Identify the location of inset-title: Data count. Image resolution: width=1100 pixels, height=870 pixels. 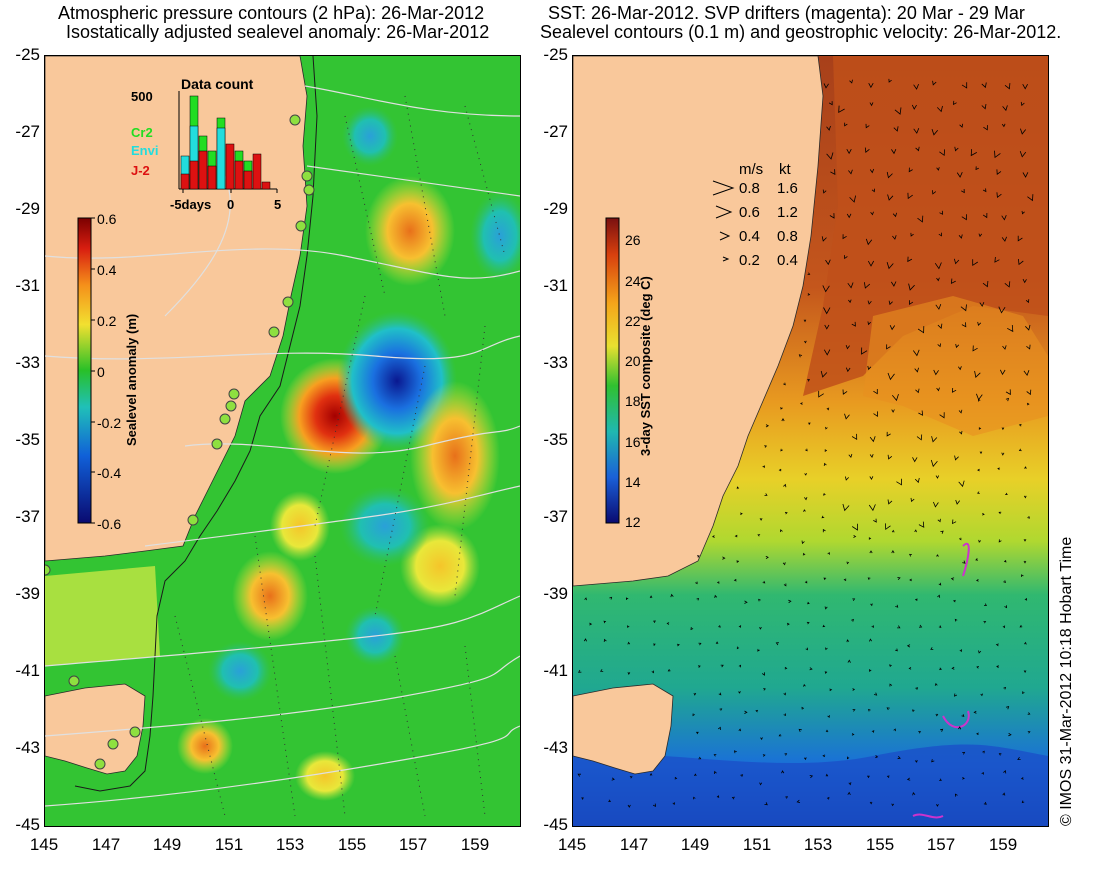
(217, 84).